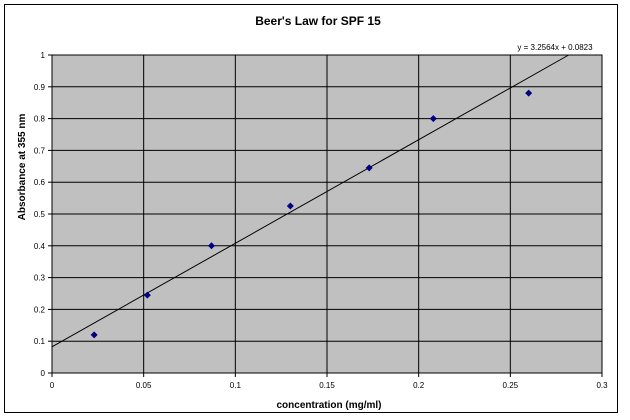 The height and width of the screenshot is (420, 630). Describe the element at coordinates (40, 150) in the screenshot. I see `y-tick-label: 0.7` at that location.